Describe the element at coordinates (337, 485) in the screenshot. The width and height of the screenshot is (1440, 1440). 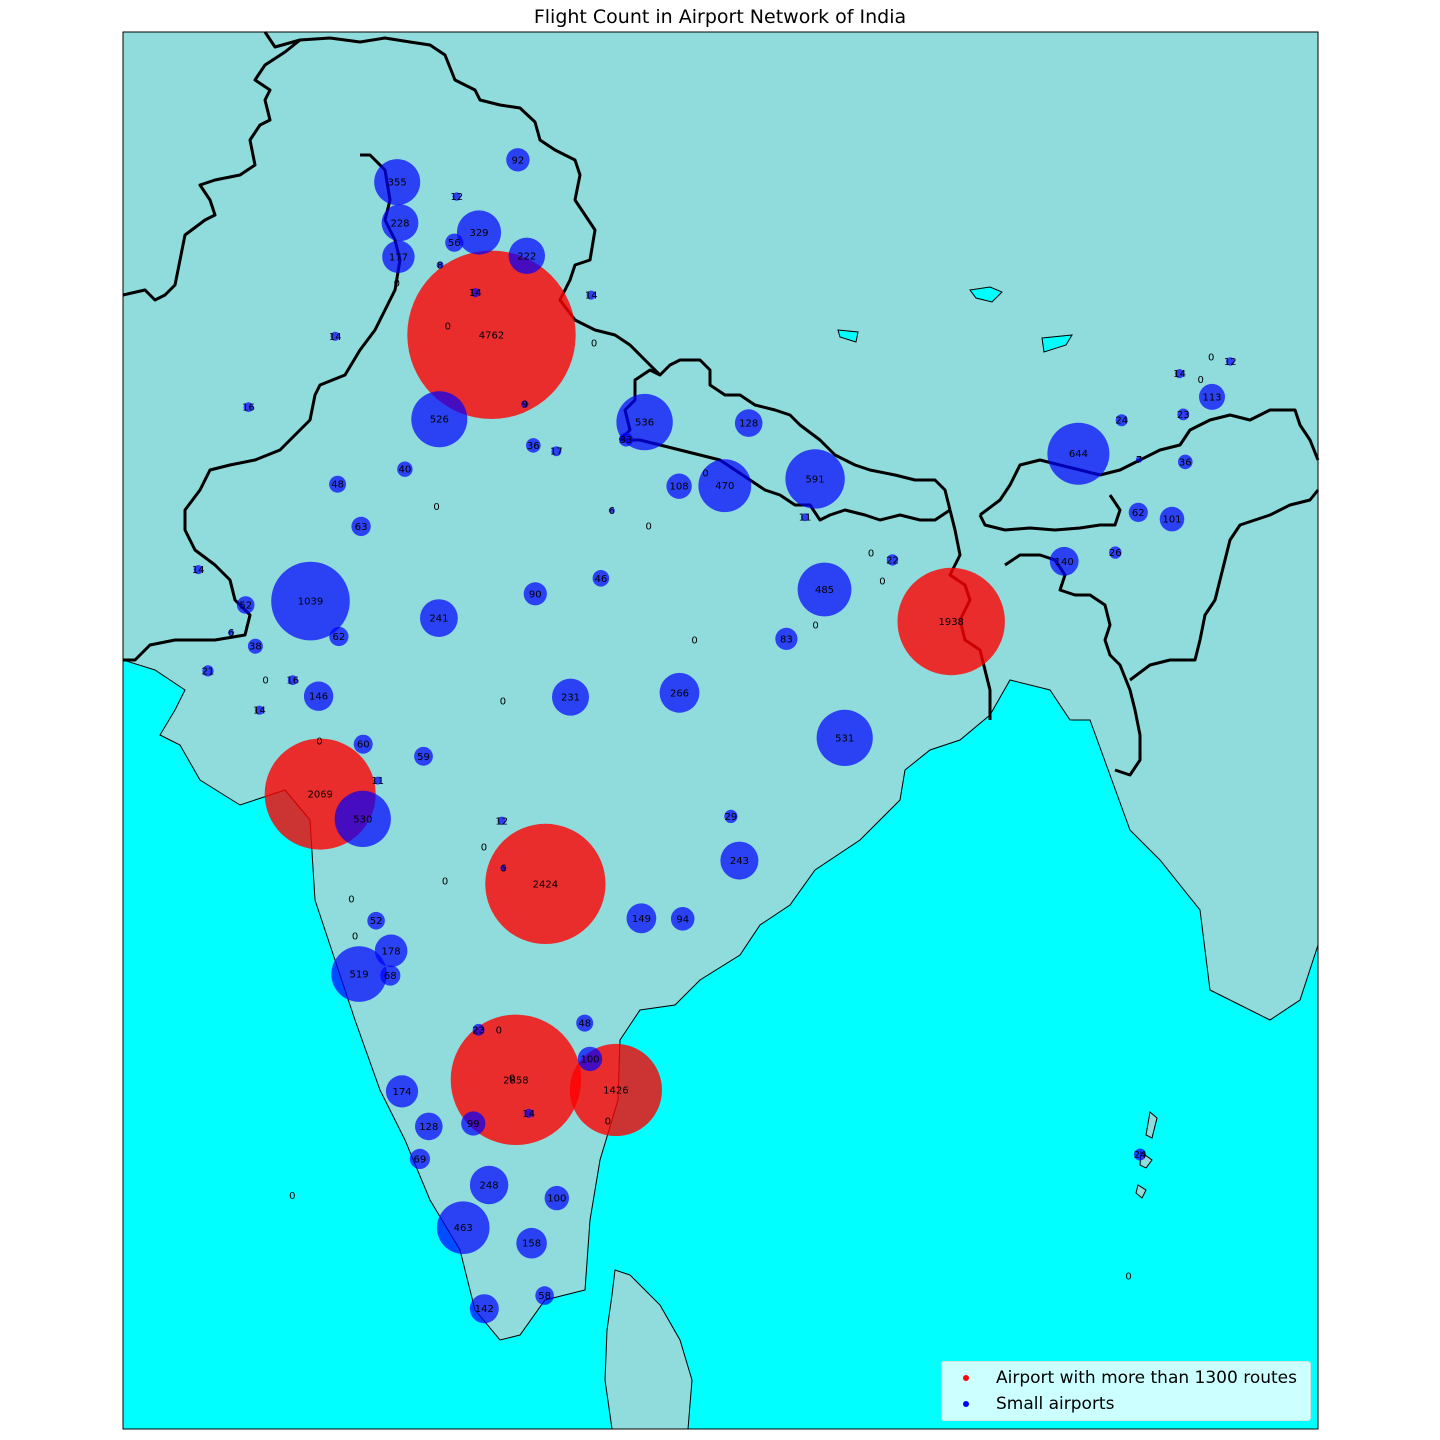
I see `airport-count-label: 48` at that location.